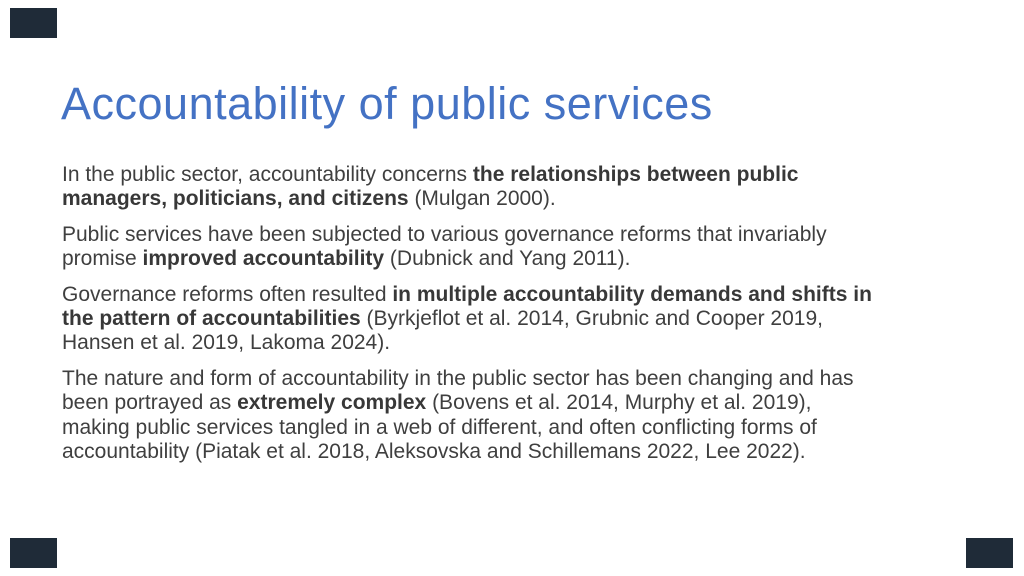 The width and height of the screenshot is (1024, 576). Describe the element at coordinates (227, 294) in the screenshot. I see `body-text: Governance reforms often resulted` at that location.